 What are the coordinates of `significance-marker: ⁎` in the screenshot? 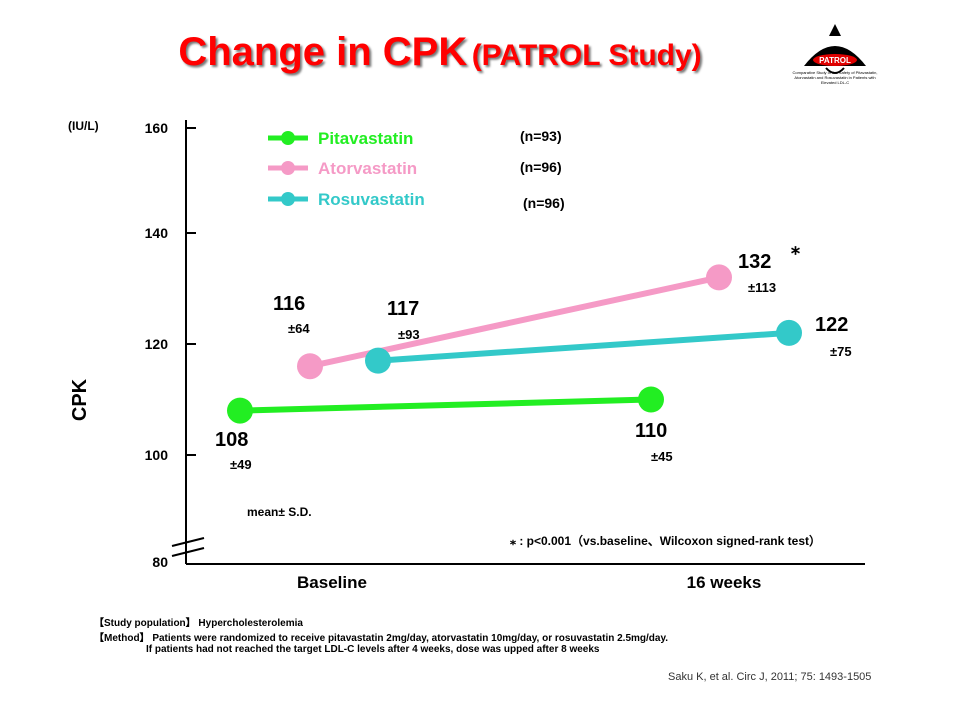 It's located at (795, 248).